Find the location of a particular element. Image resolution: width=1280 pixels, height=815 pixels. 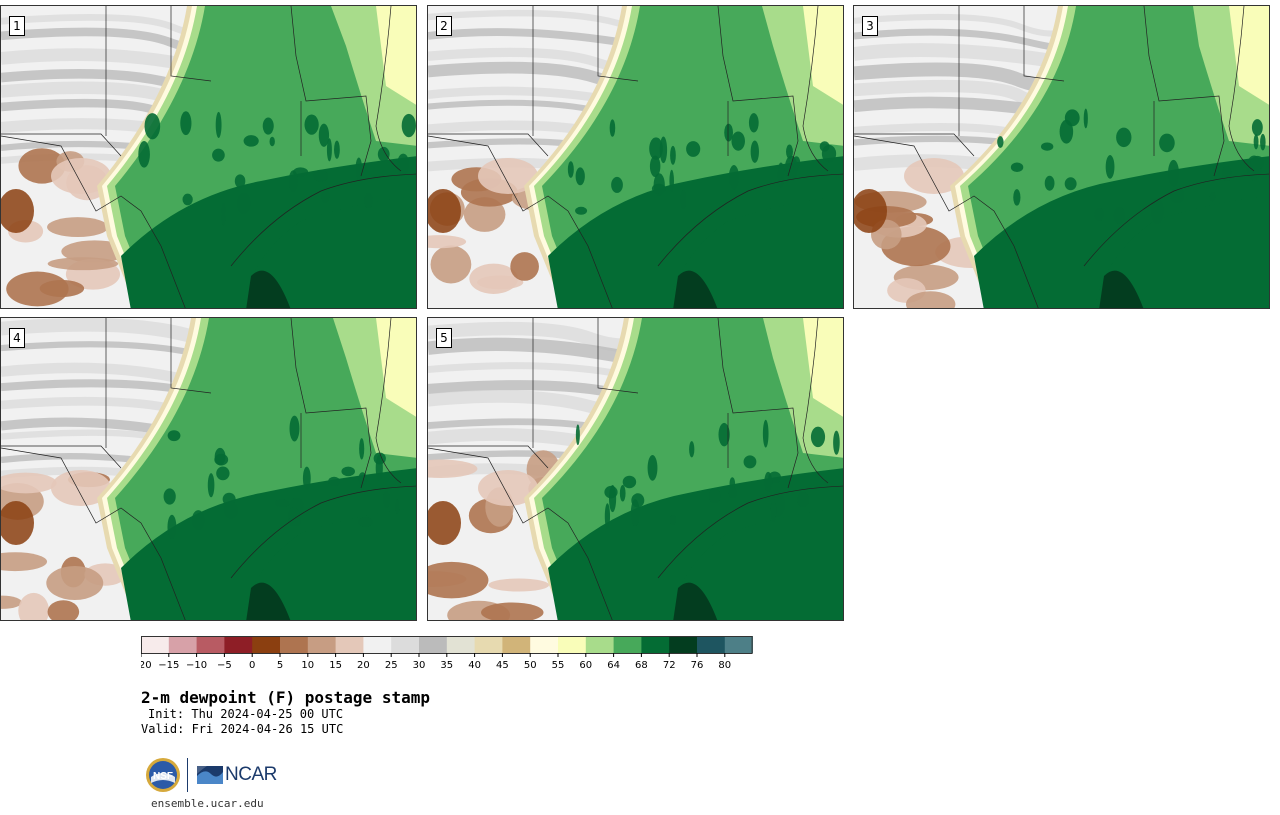

border-line is located at coordinates (946, 221).